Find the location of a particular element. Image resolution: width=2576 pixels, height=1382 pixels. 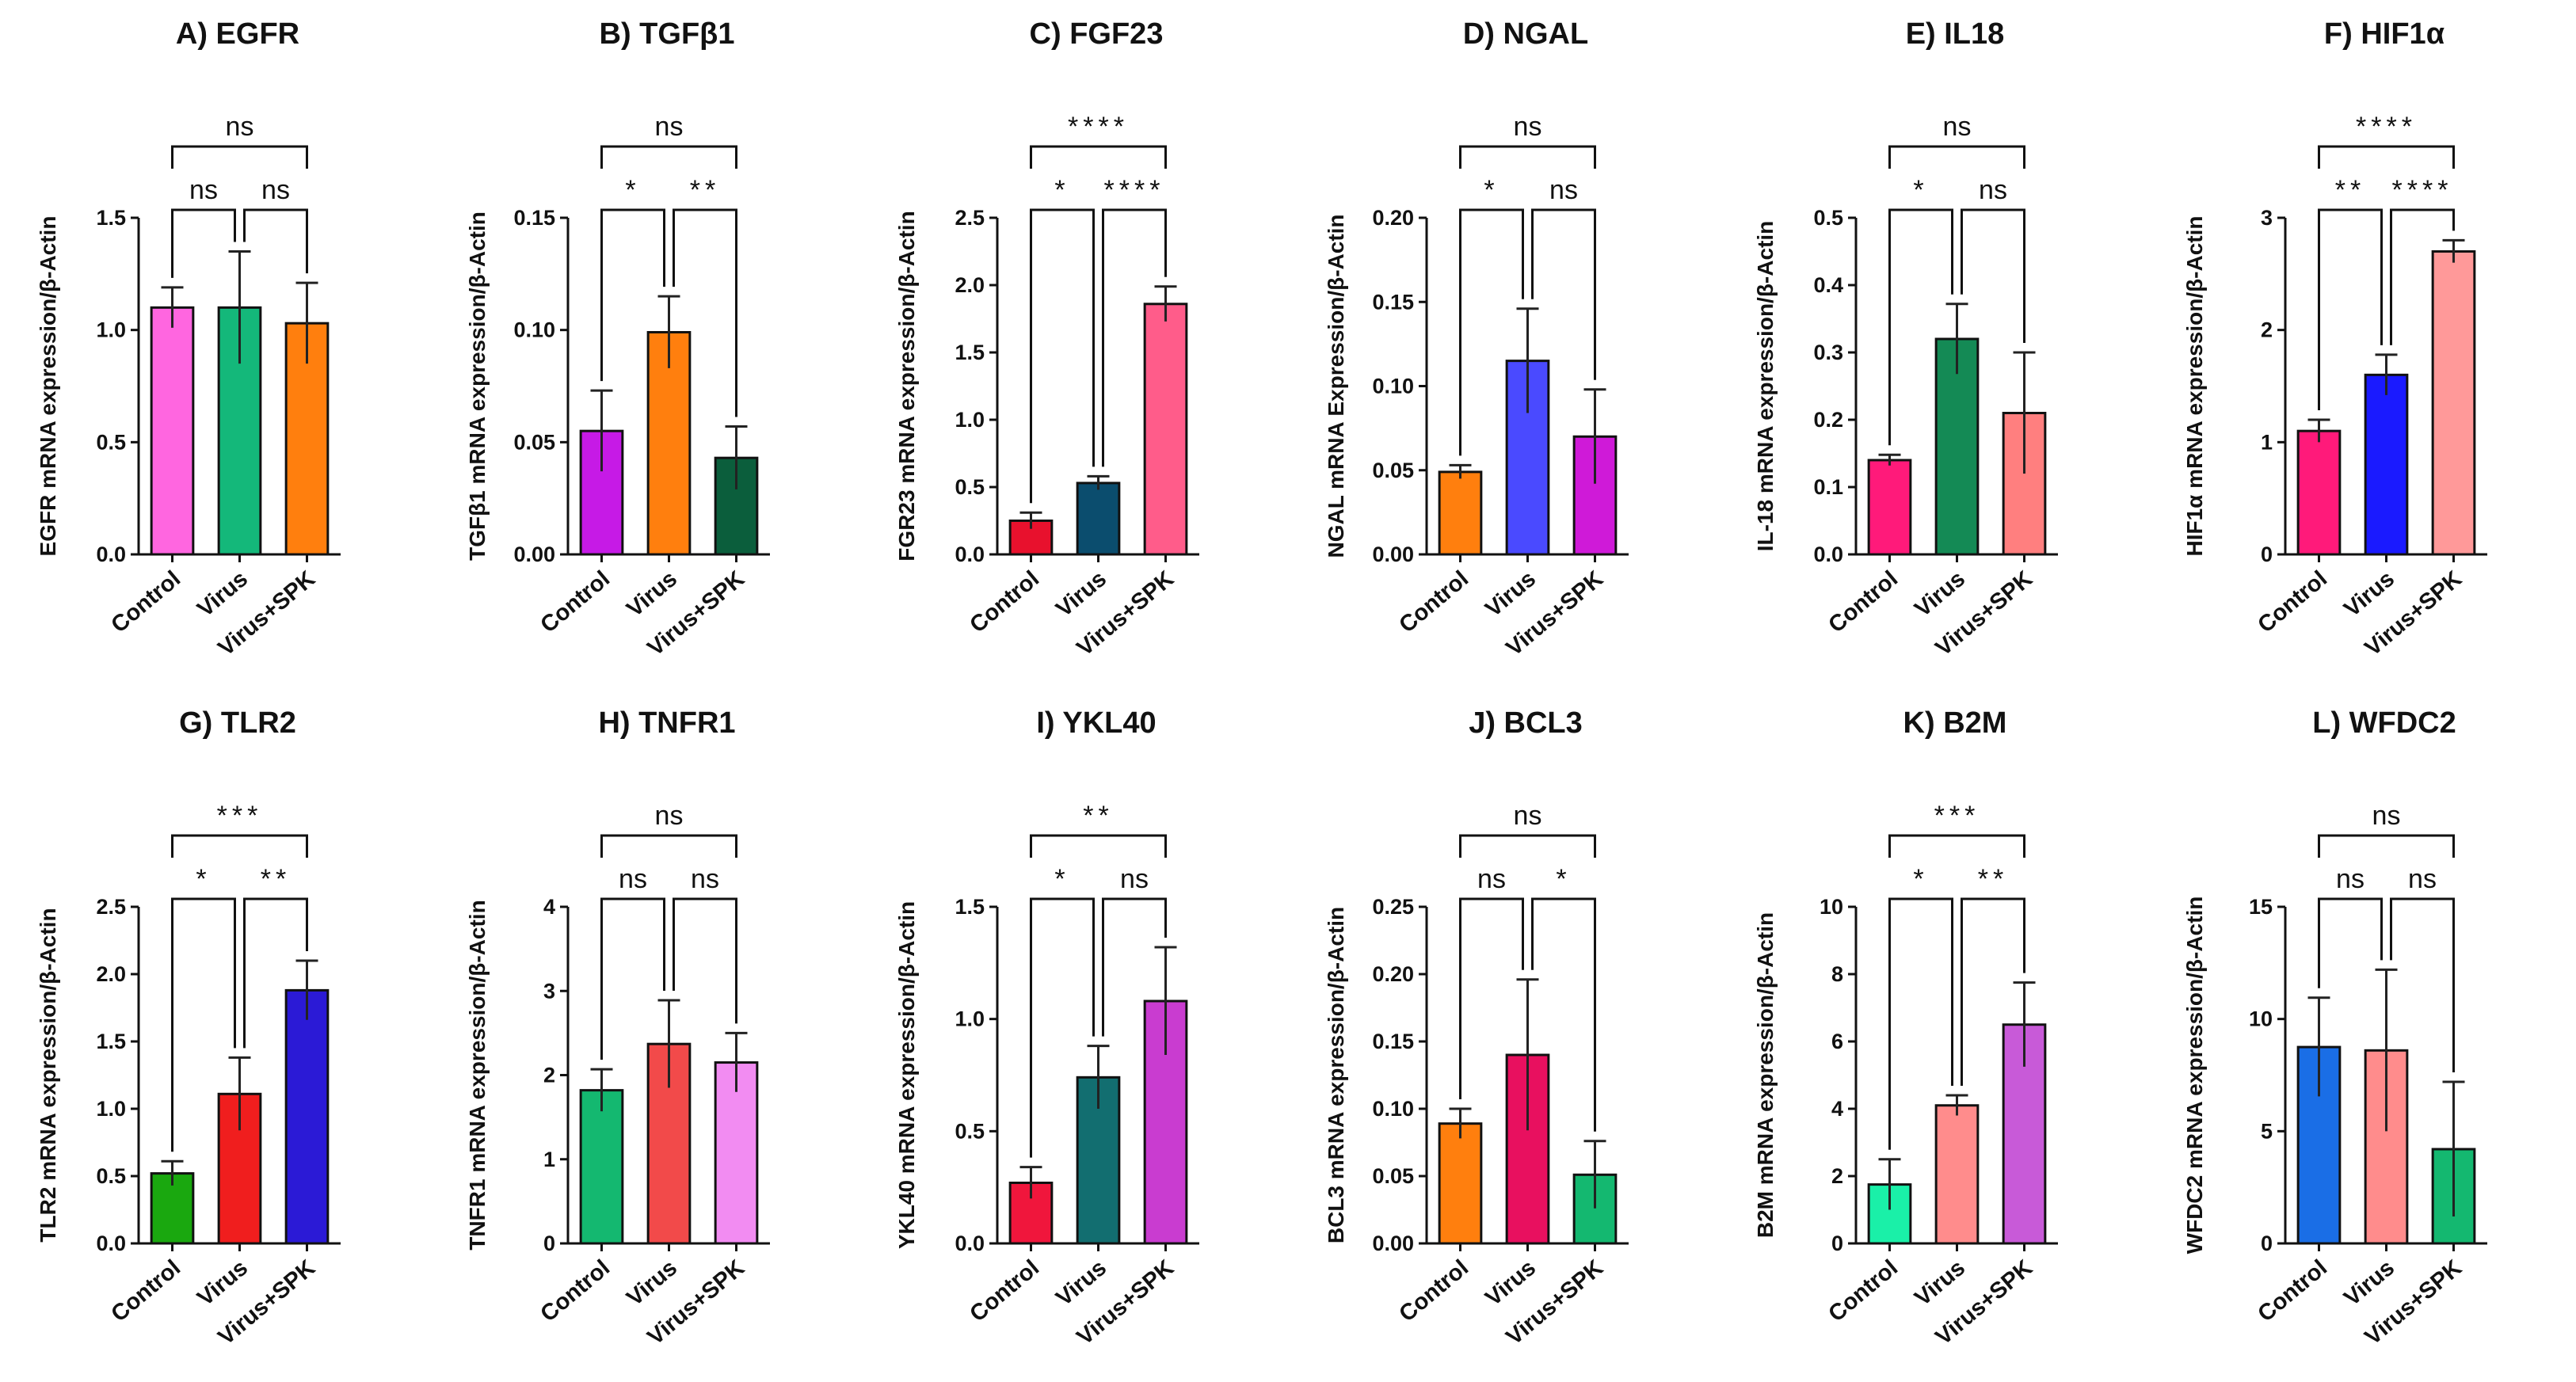

chart-title: D) NGAL is located at coordinates (1526, 34).